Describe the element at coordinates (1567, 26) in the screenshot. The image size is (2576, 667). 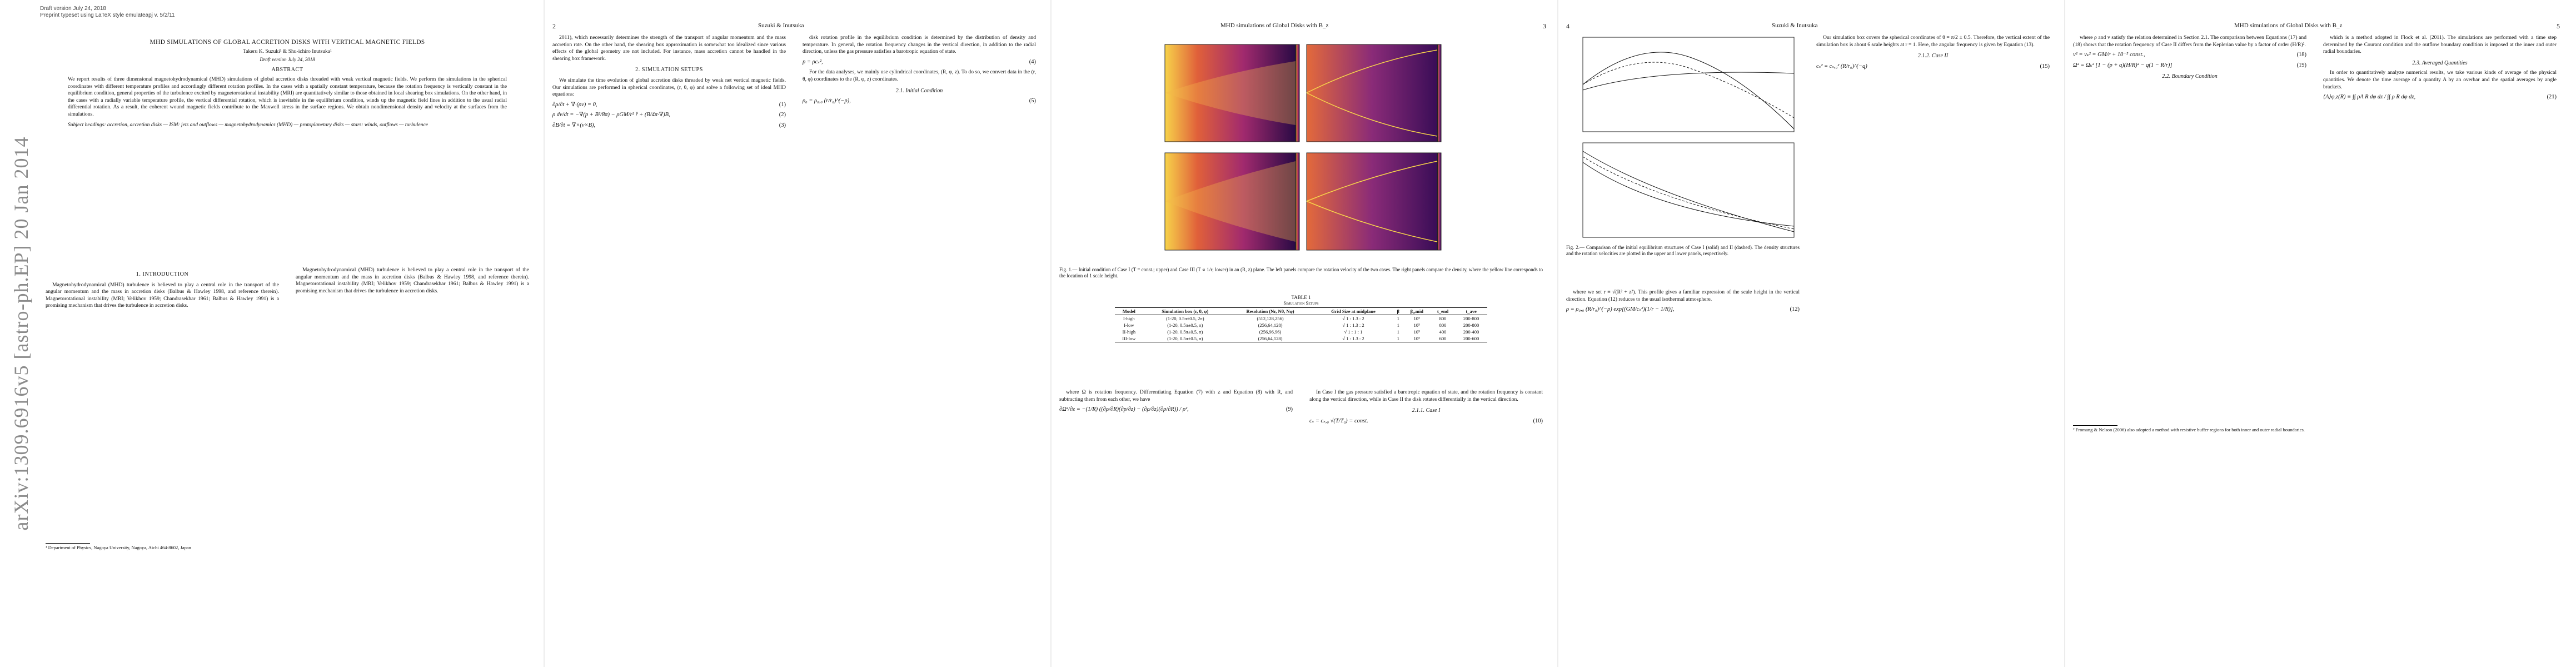
I see `page-number: 4` at that location.